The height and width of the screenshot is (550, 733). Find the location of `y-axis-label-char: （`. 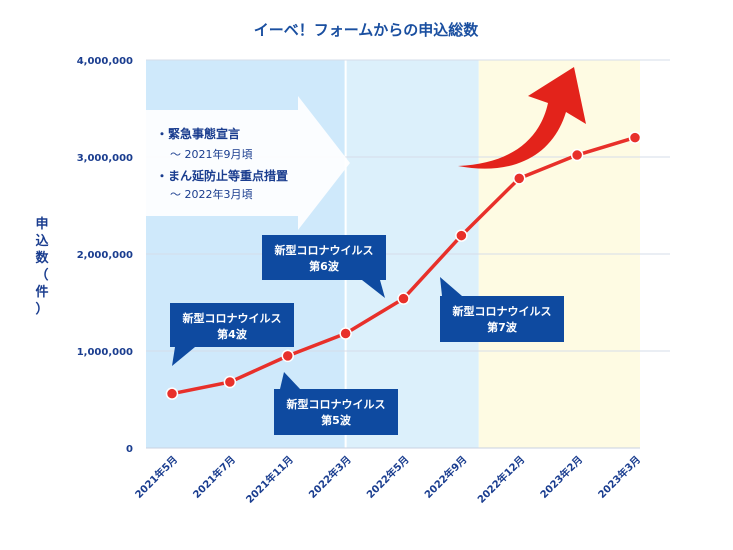

y-axis-label-char: （ is located at coordinates (41, 275).